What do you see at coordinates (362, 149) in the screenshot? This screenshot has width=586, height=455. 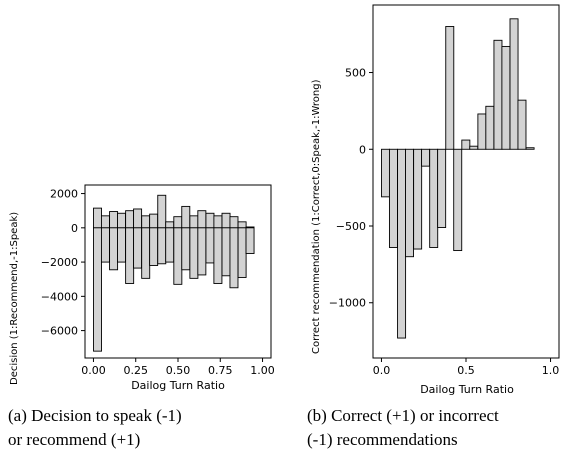 I see `panel-b-y-tick-label: 0` at bounding box center [362, 149].